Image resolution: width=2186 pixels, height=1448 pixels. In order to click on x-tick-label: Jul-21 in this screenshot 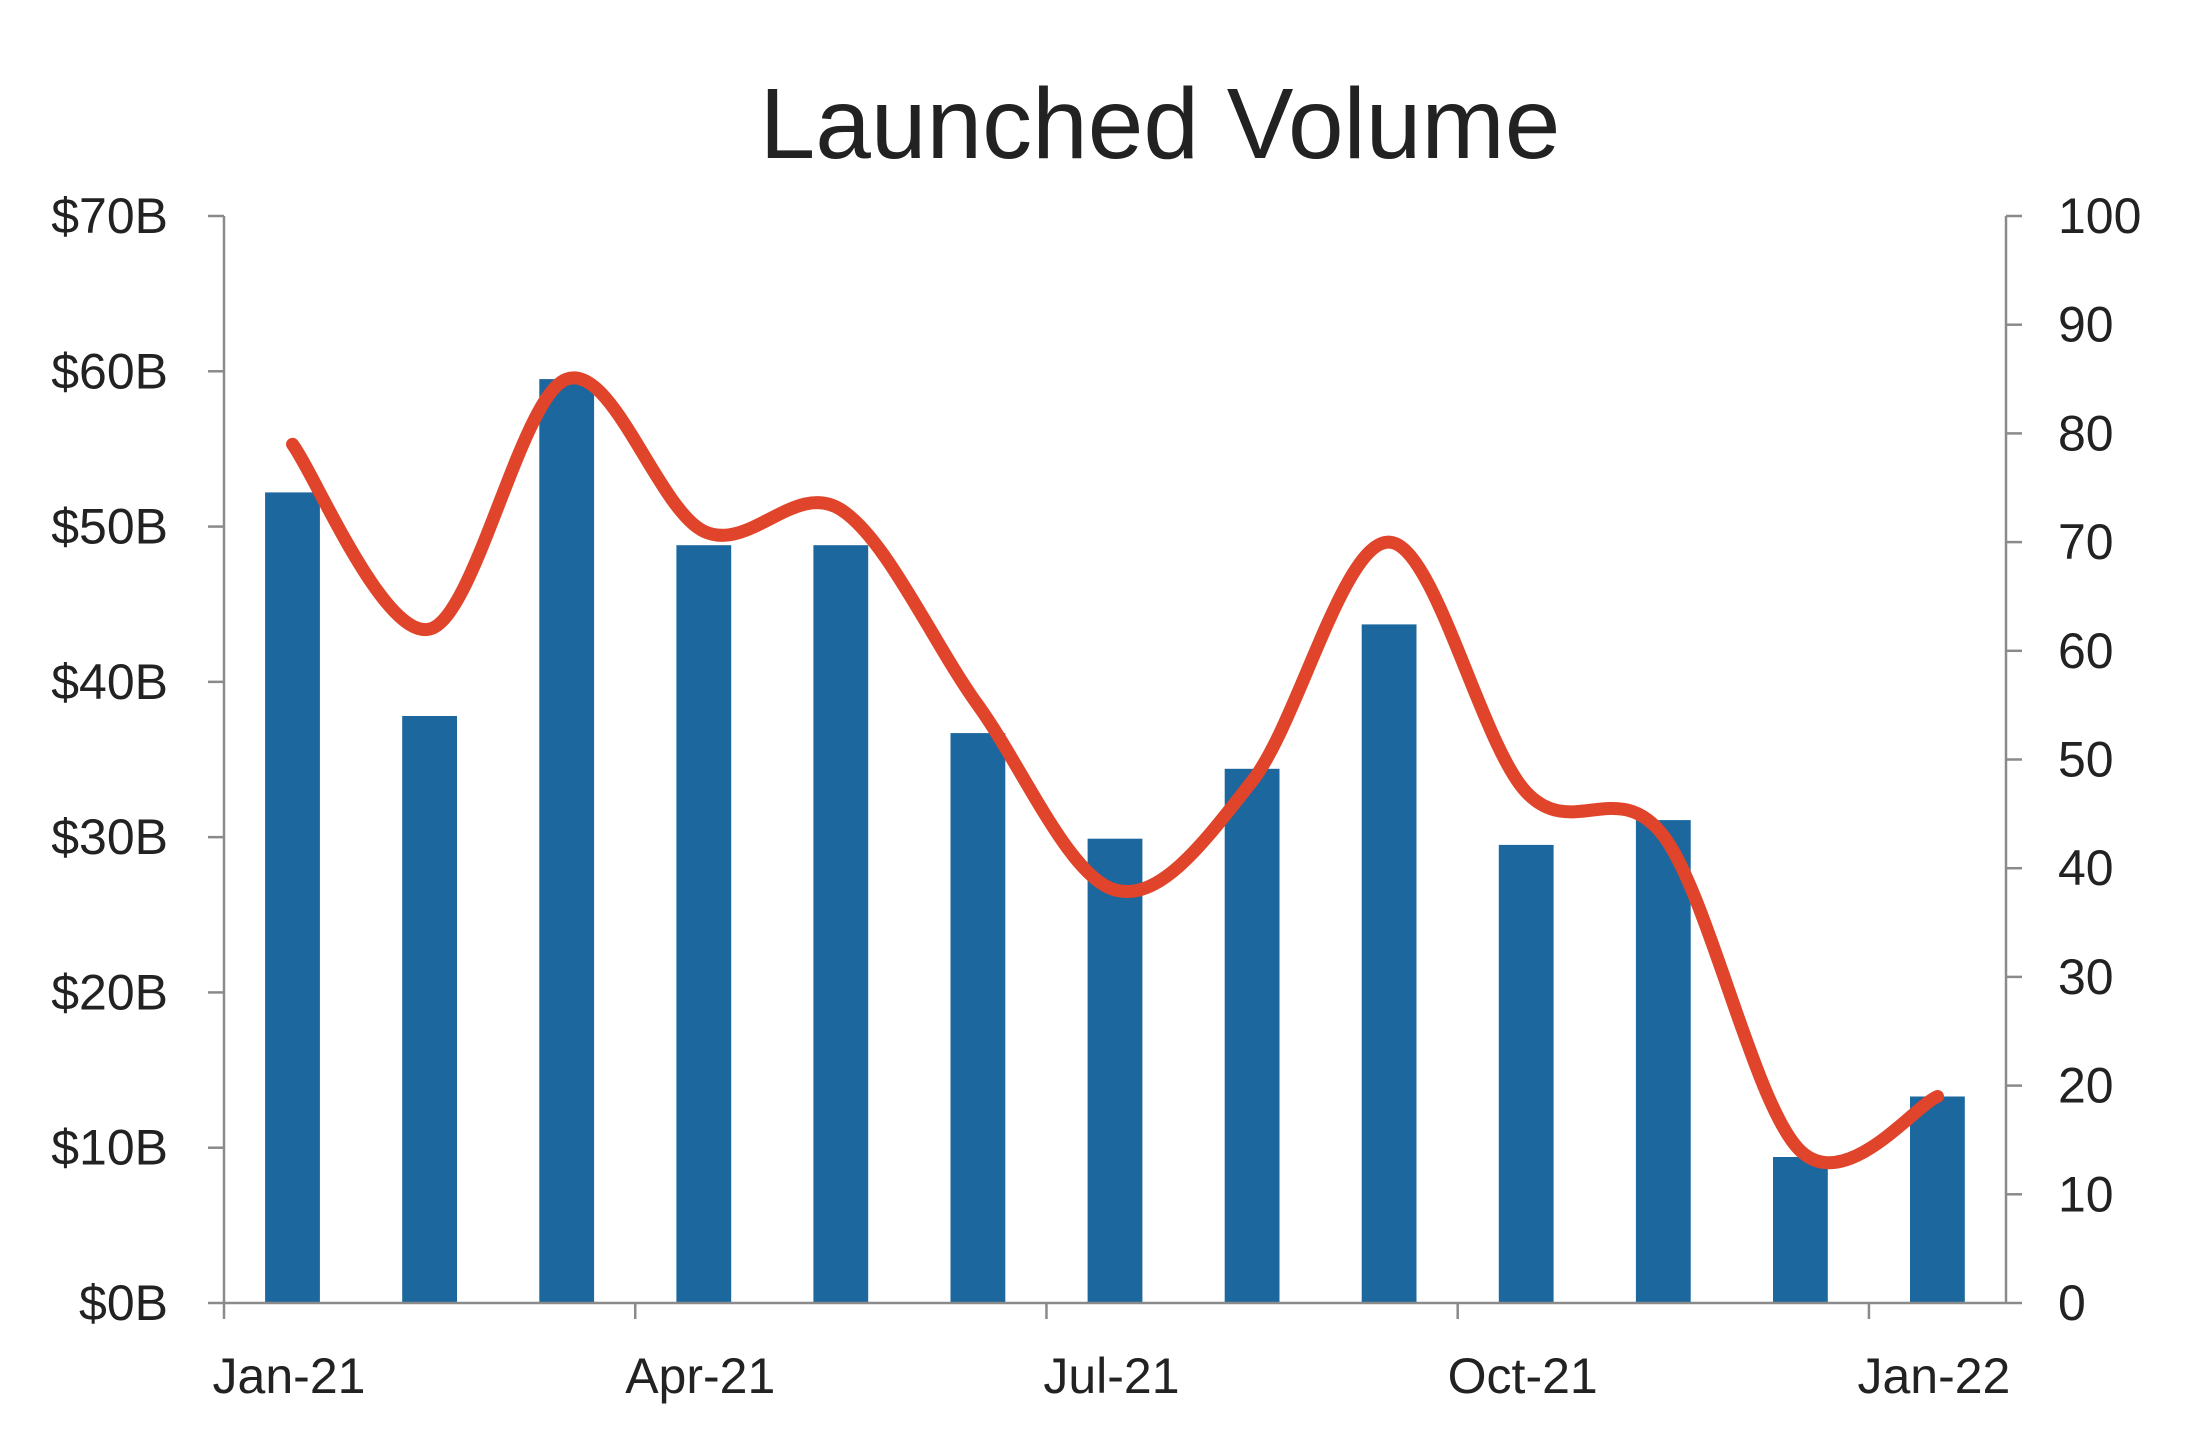, I will do `click(1111, 1376)`.